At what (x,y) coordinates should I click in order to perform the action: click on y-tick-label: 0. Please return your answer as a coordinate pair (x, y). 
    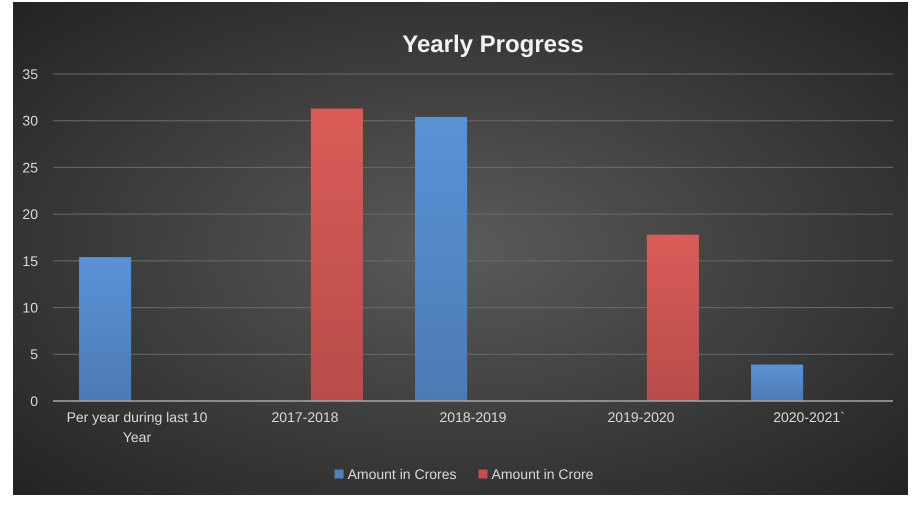
    Looking at the image, I should click on (34, 400).